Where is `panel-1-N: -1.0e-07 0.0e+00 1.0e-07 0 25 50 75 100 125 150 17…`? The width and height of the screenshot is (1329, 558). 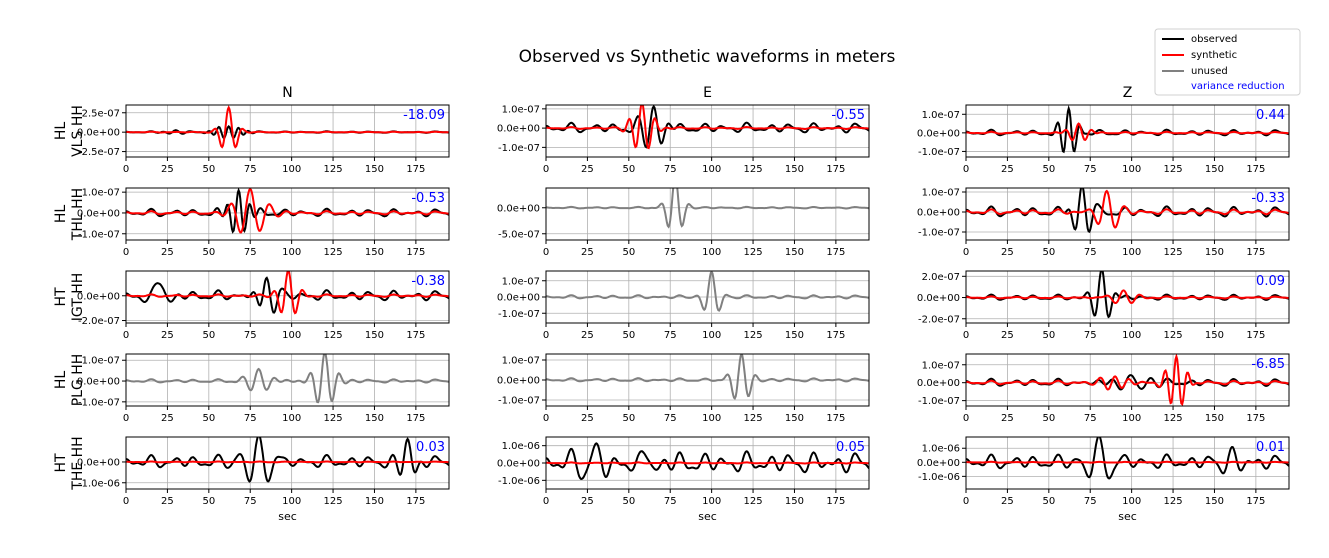 panel-1-N: -1.0e-07 0.0e+00 1.0e-07 0 25 50 75 100 125 150 17… is located at coordinates (263, 222).